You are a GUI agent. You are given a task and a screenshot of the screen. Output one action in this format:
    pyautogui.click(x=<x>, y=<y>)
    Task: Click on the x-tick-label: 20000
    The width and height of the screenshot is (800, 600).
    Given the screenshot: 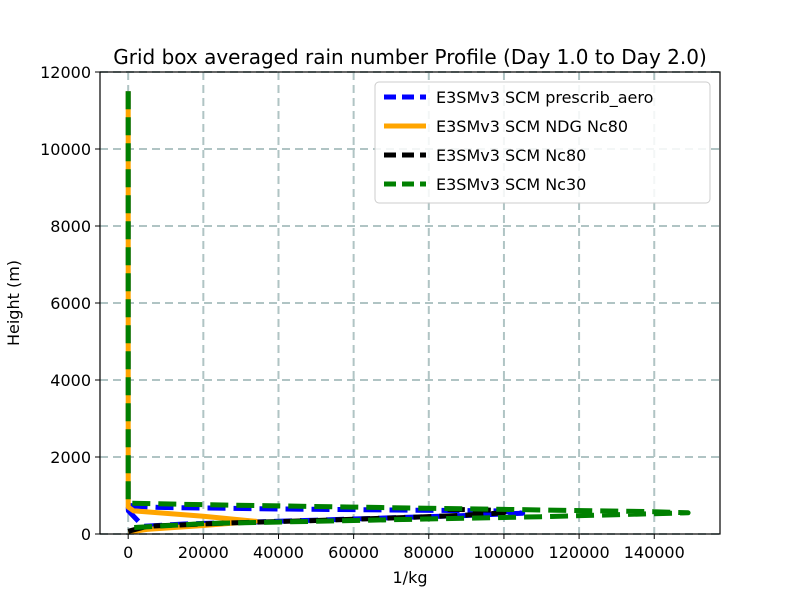 What is the action you would take?
    pyautogui.click(x=203, y=552)
    